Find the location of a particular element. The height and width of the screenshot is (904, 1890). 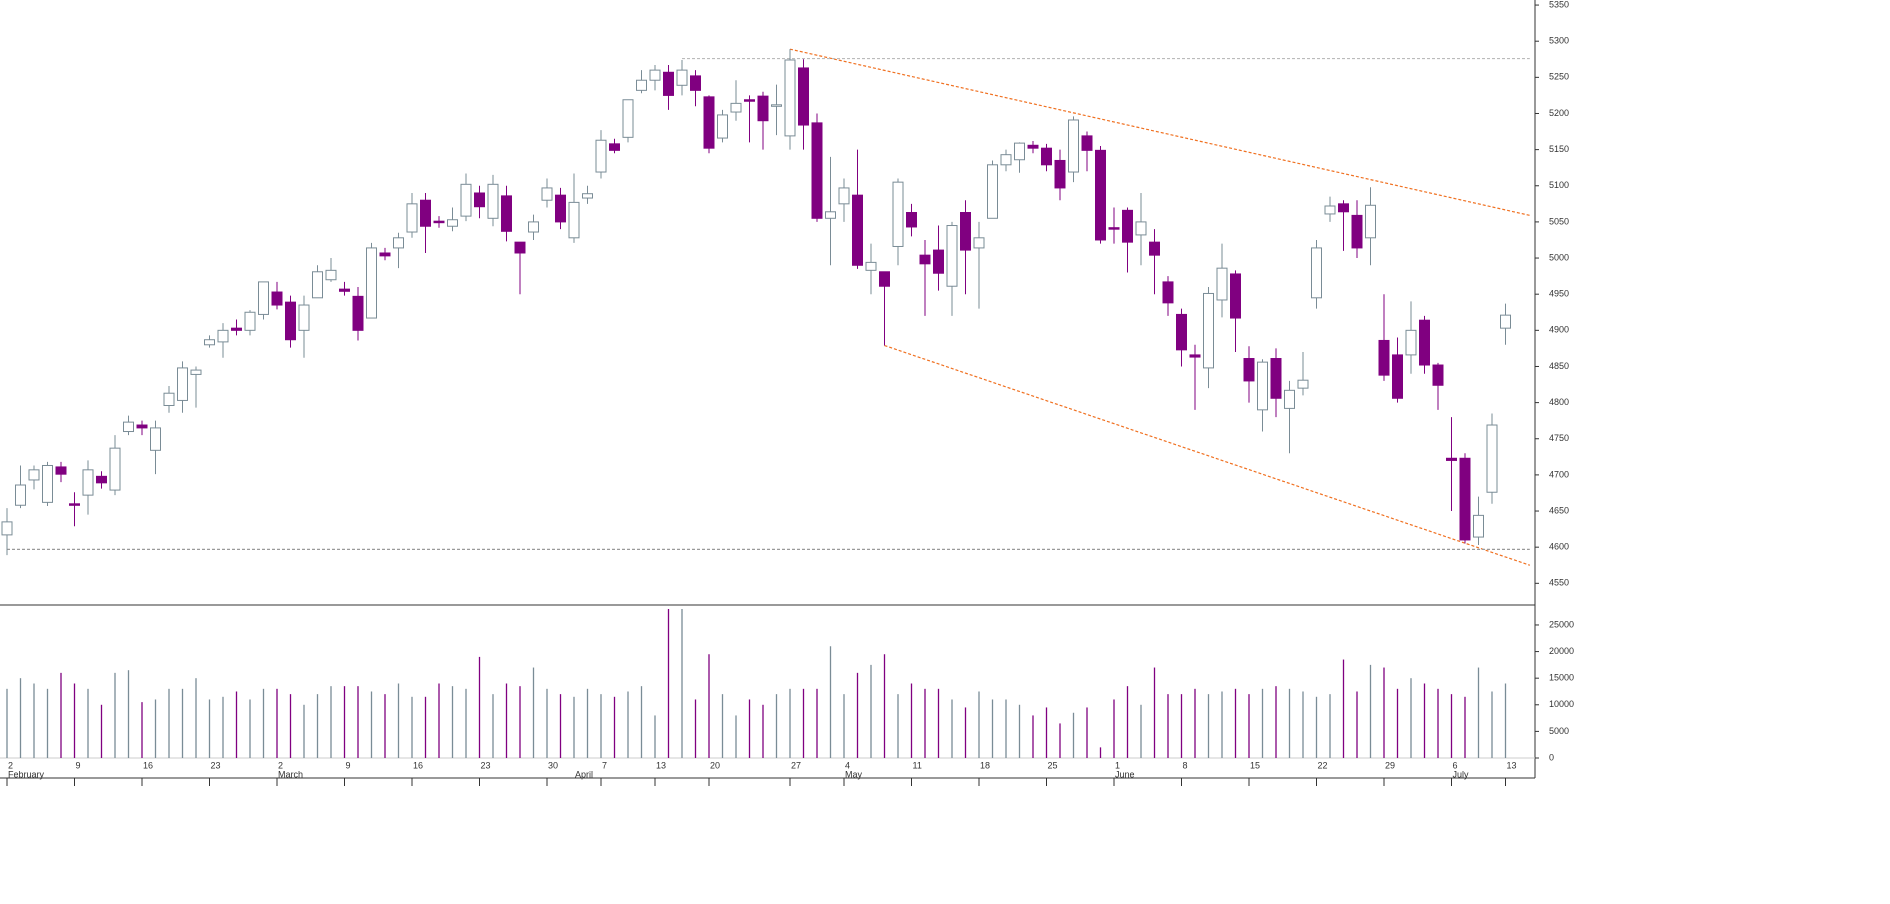

y-tick-label: 5150 is located at coordinates (1559, 149).